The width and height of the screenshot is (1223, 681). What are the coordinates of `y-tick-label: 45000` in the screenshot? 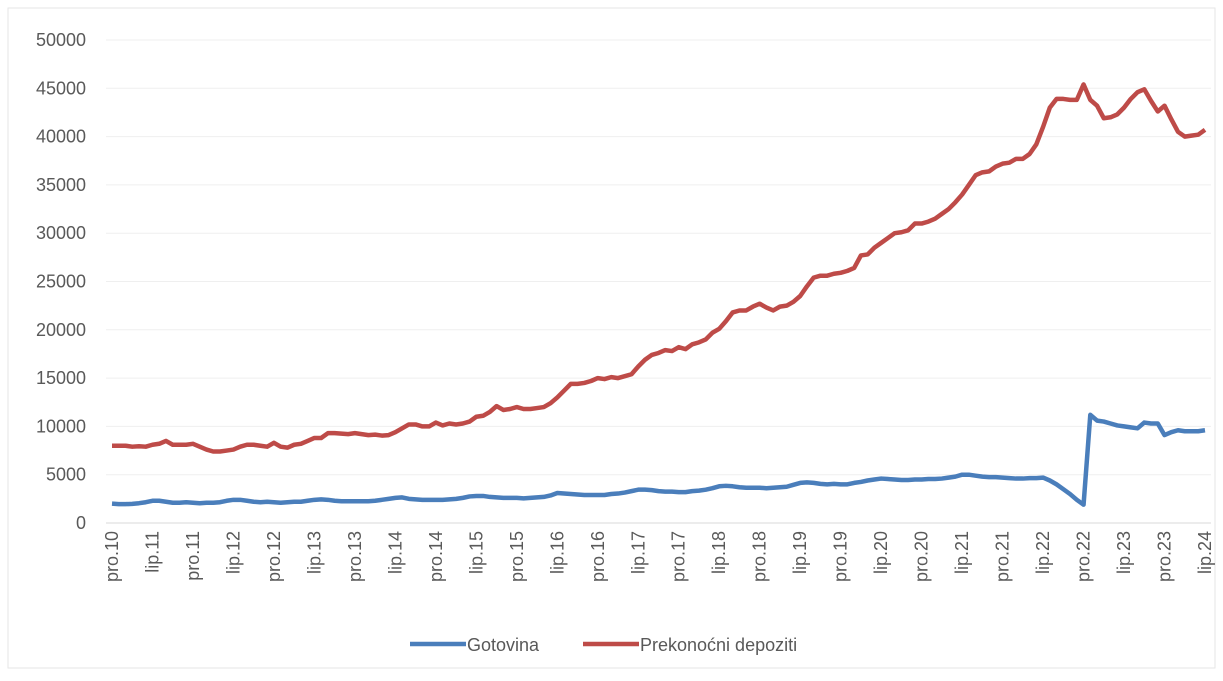 It's located at (61, 88).